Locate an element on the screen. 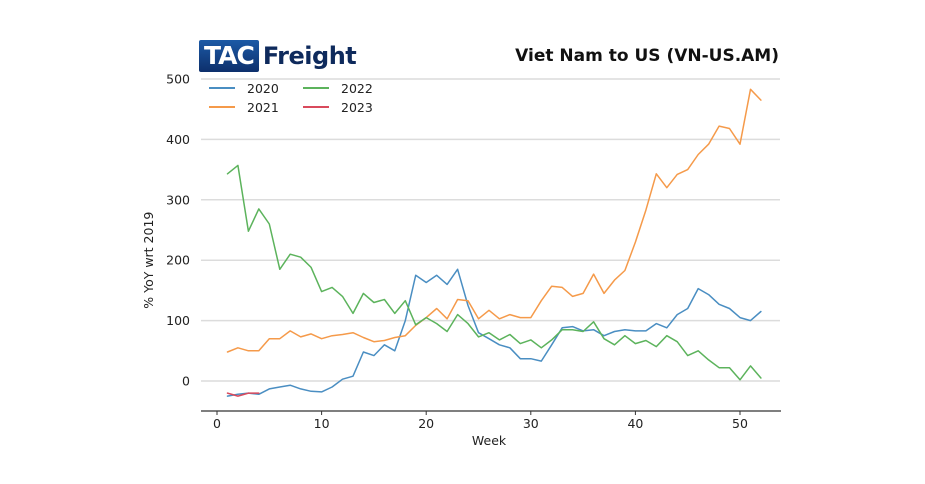 The height and width of the screenshot is (484, 925). legend-item-2022: 2022 is located at coordinates (353, 88).